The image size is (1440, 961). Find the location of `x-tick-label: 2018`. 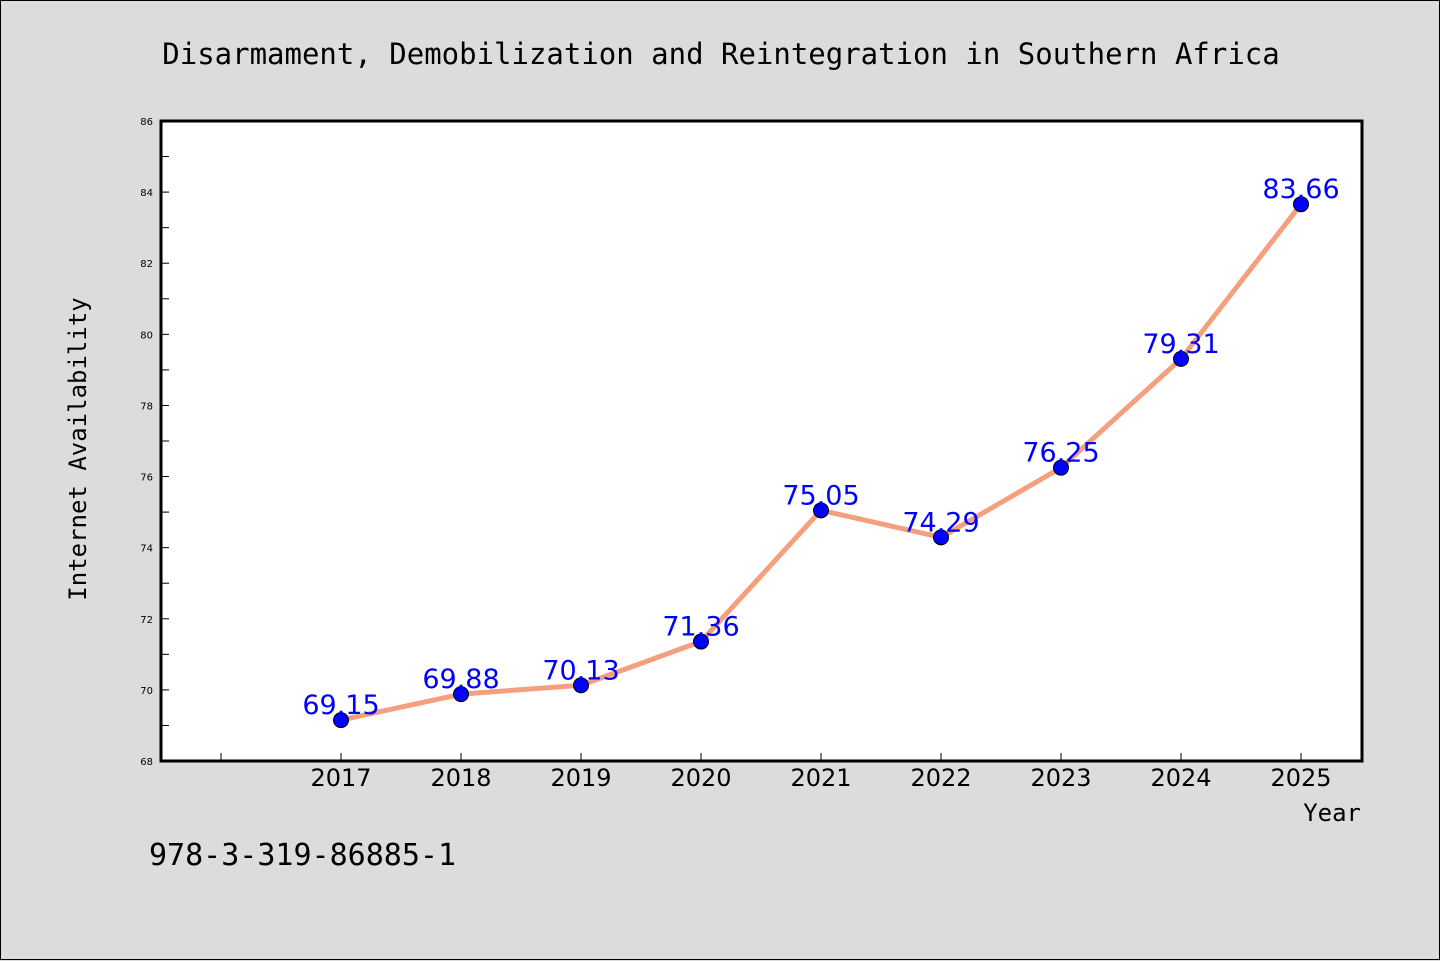

x-tick-label: 2018 is located at coordinates (460, 778).